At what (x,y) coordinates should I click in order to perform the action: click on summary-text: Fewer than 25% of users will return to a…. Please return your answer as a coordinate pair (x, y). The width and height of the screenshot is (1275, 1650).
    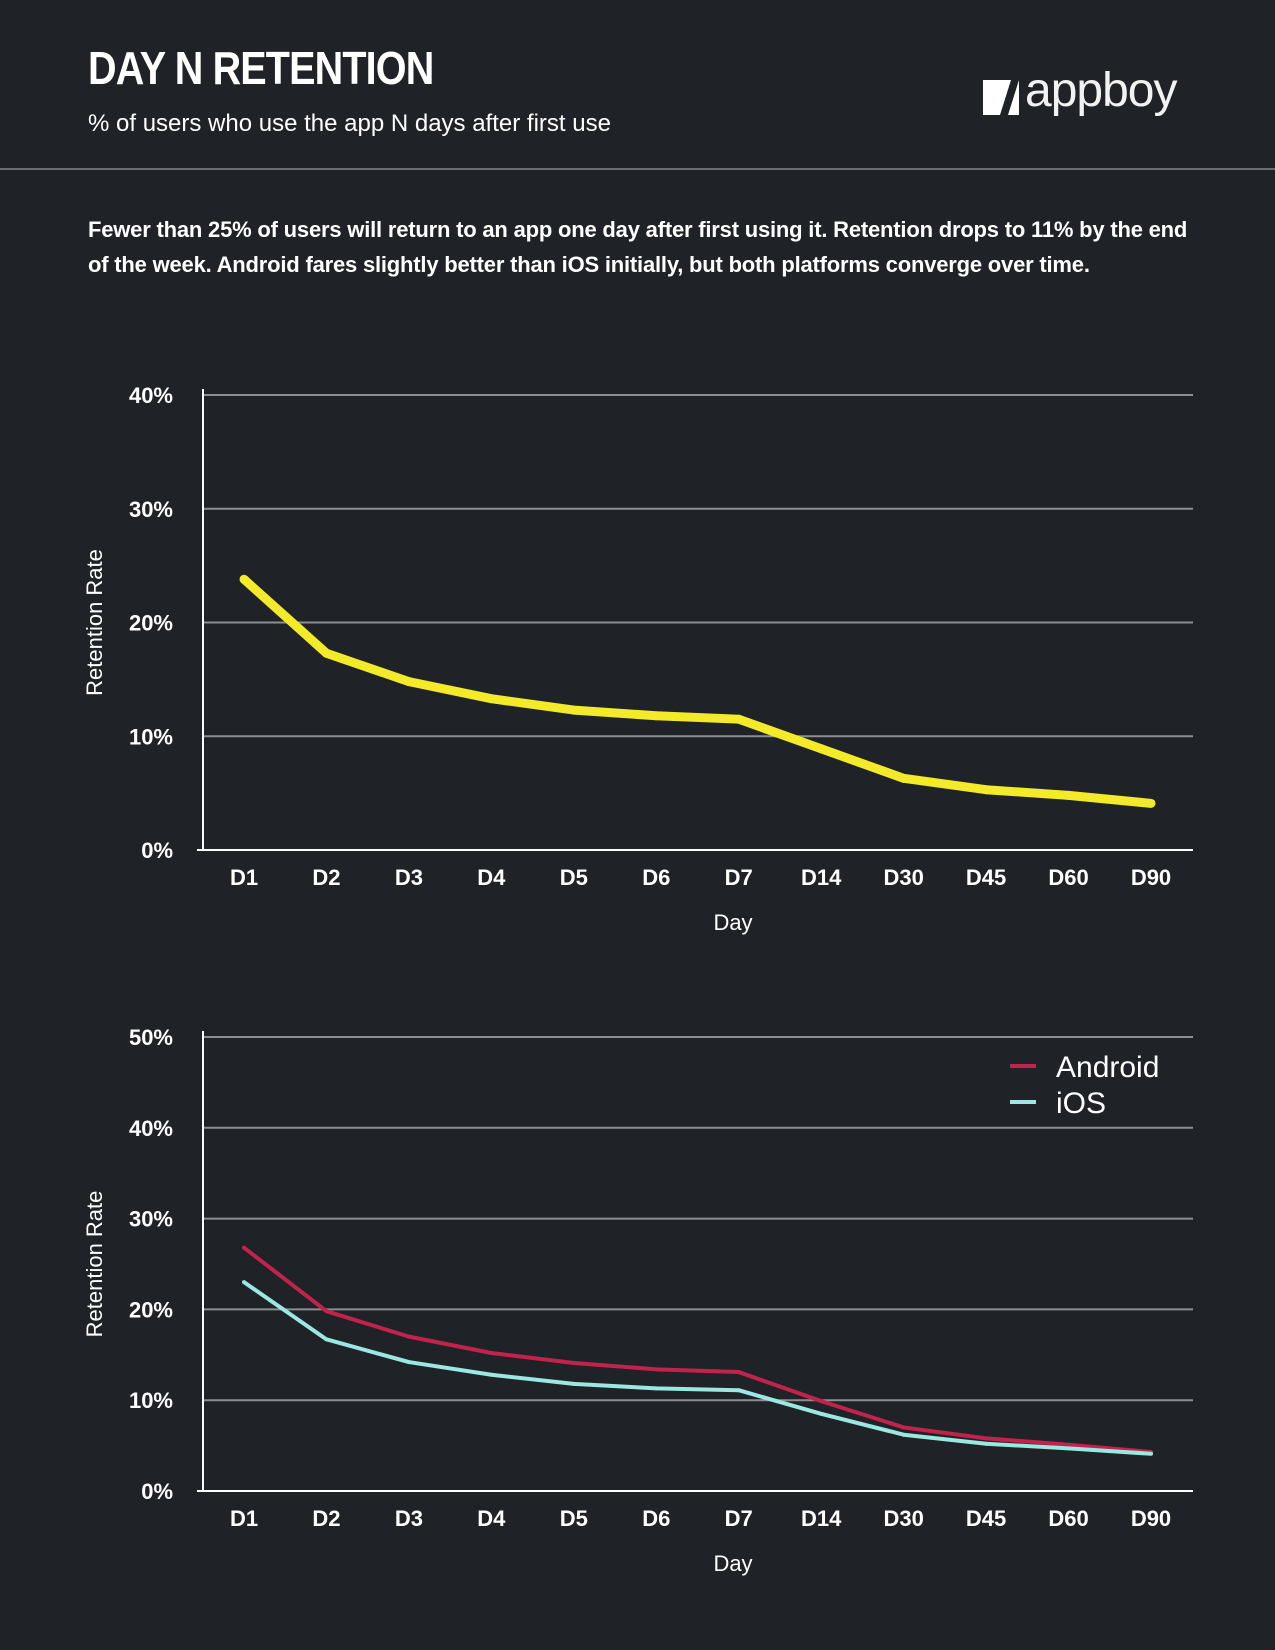
    Looking at the image, I should click on (638, 247).